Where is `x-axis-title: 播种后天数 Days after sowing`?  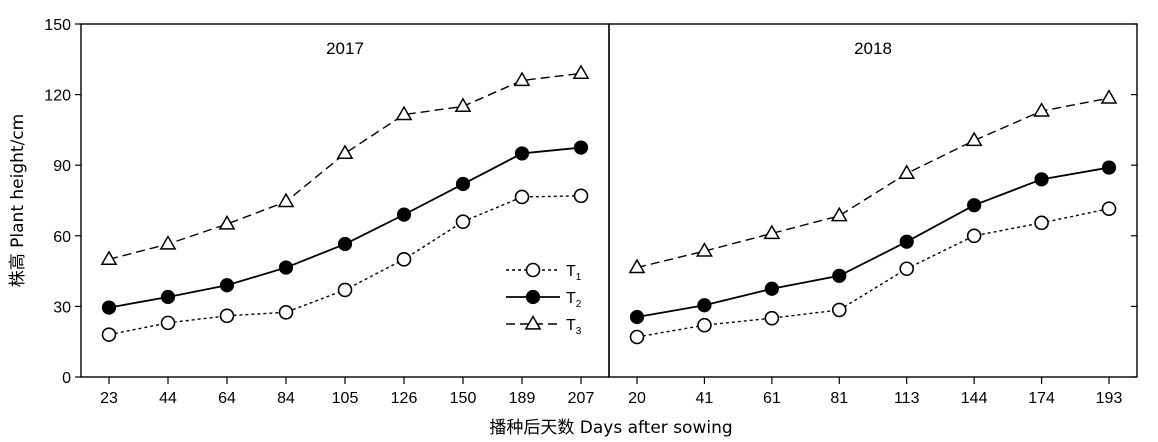
x-axis-title: 播种后天数 Days after sowing is located at coordinates (610, 428).